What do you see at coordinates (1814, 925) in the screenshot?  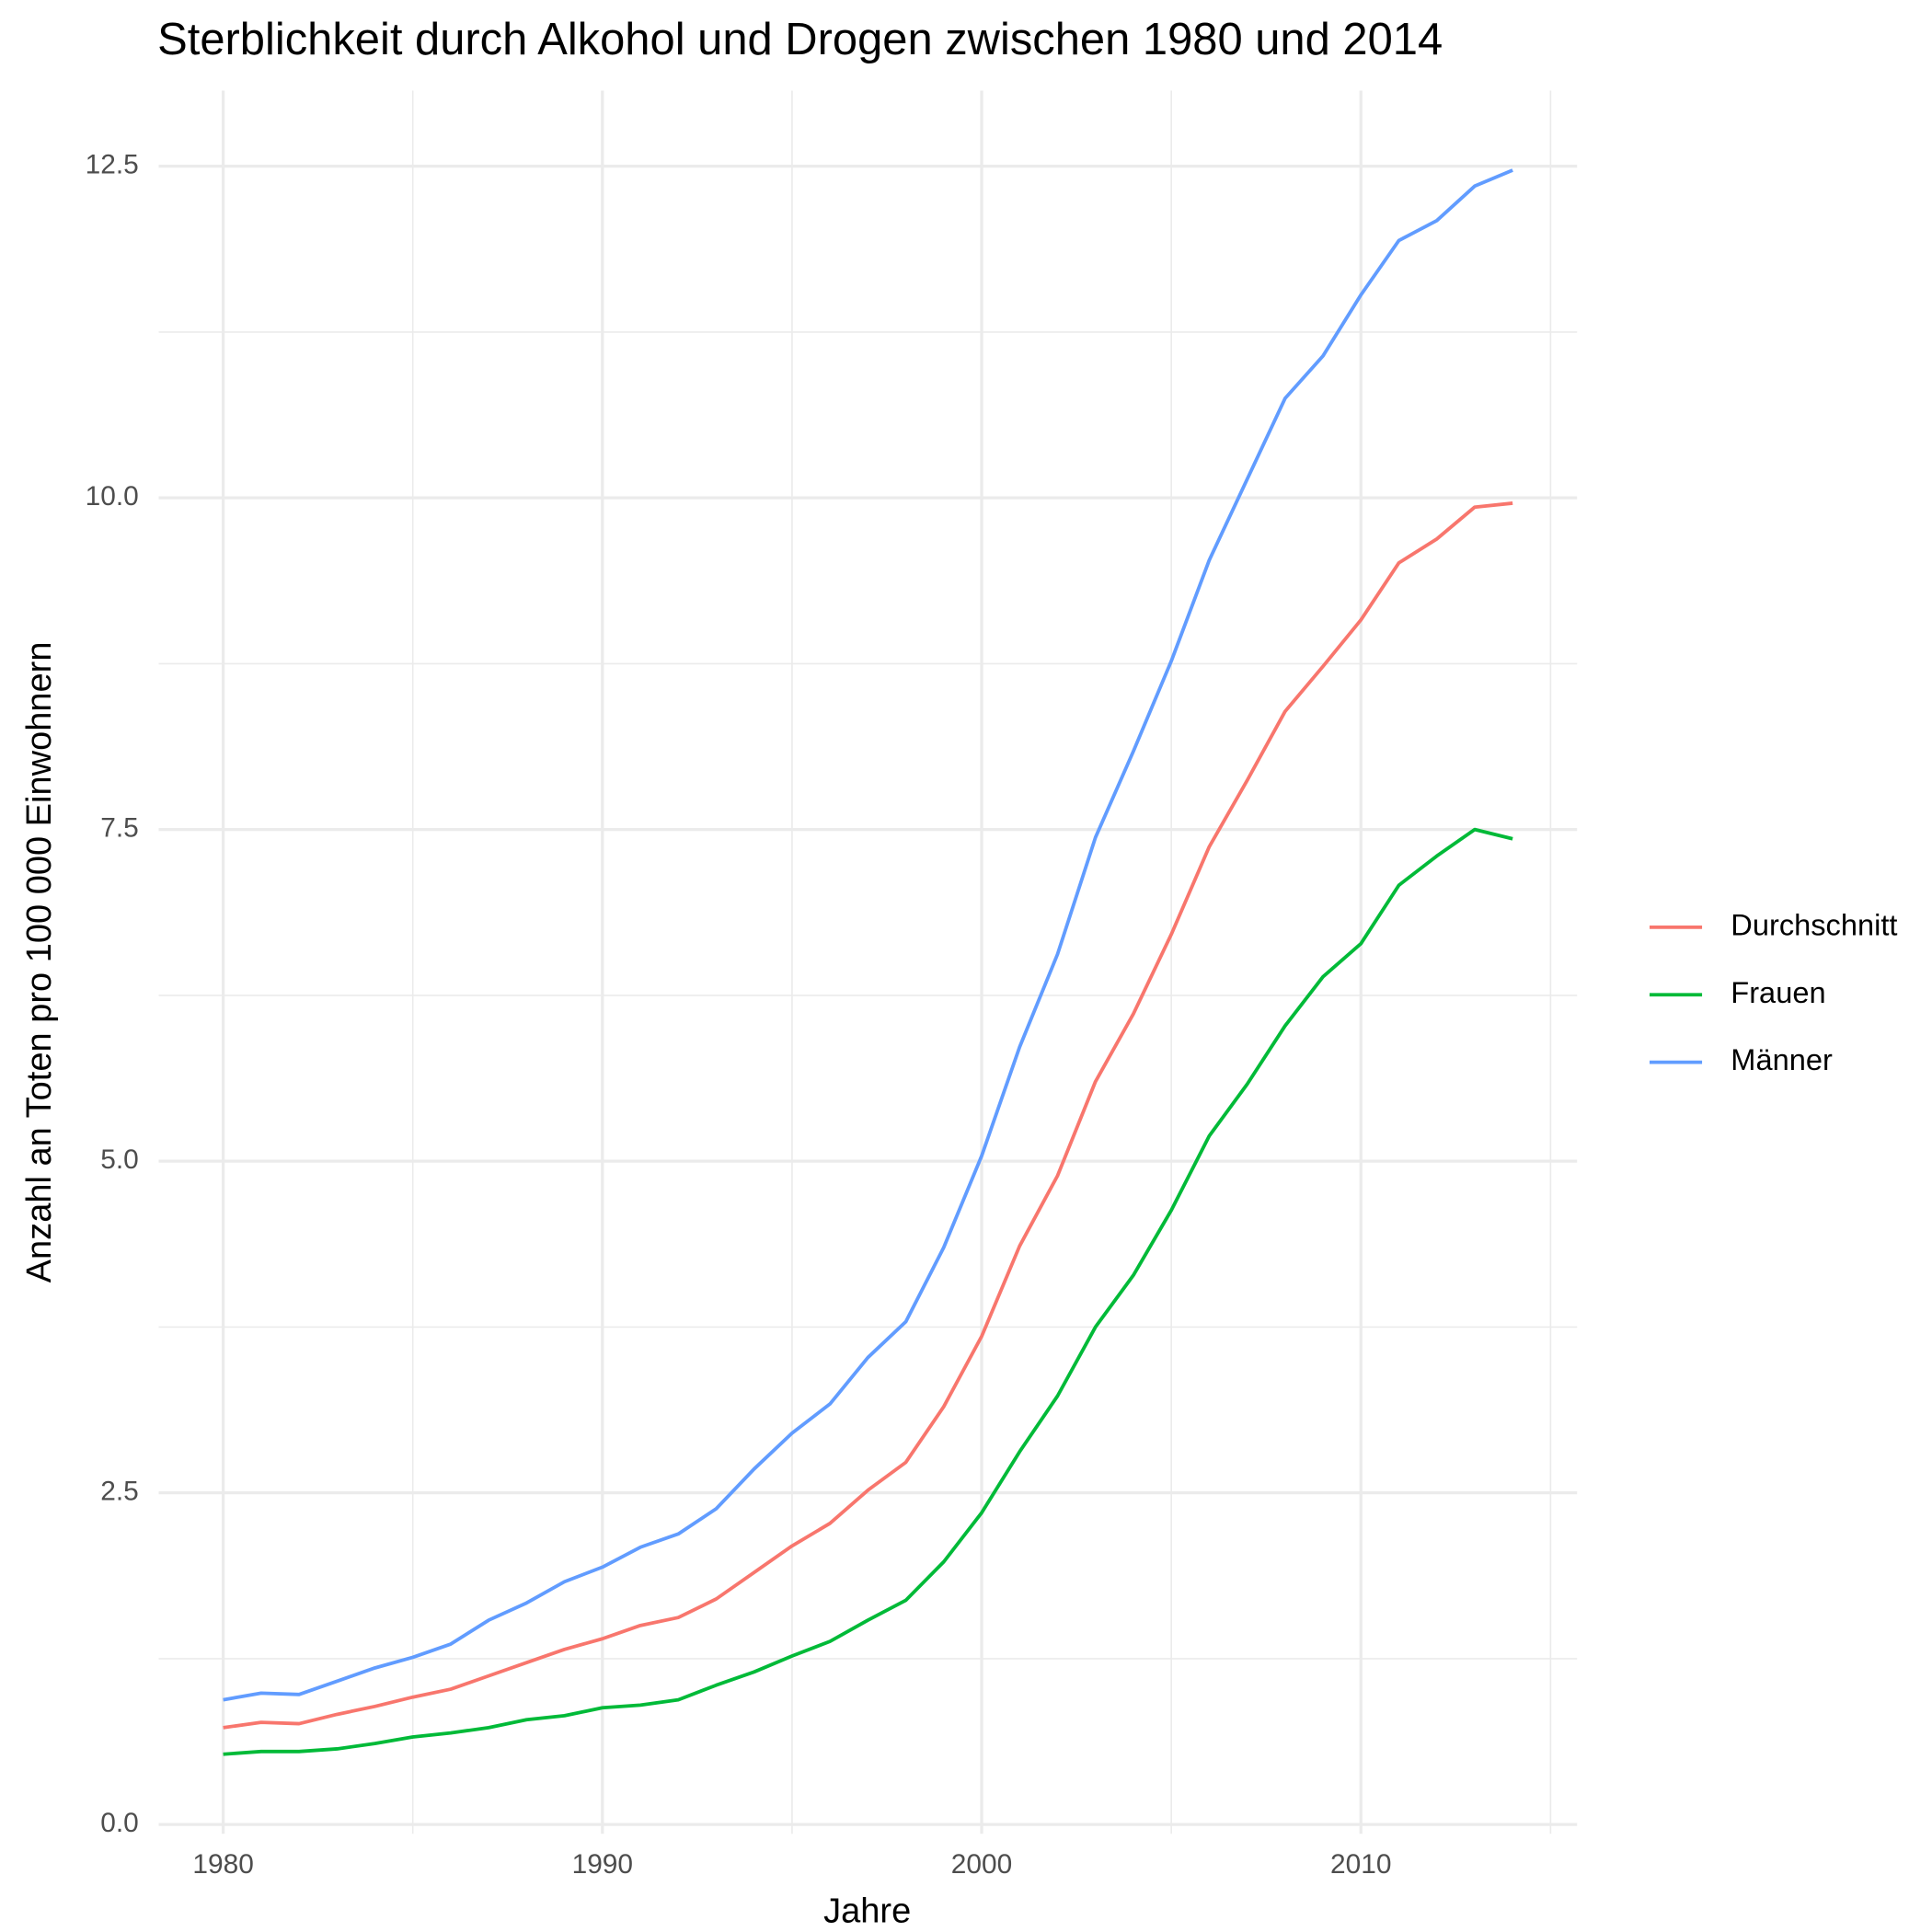 I see `legend-label: Durchschnitt` at bounding box center [1814, 925].